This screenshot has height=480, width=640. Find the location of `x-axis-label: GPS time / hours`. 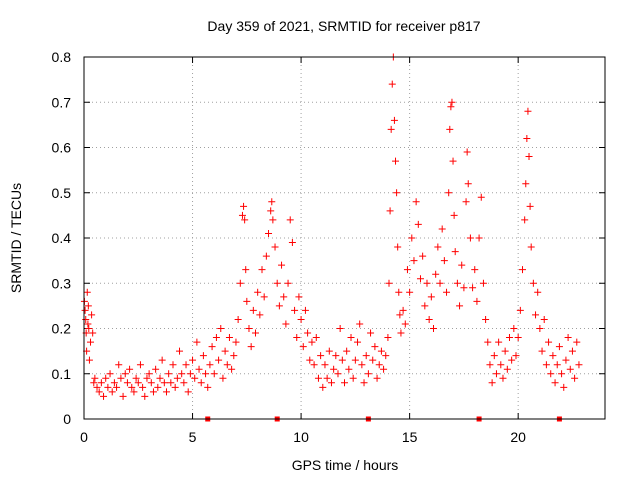

x-axis-label: GPS time / hours is located at coordinates (345, 465).